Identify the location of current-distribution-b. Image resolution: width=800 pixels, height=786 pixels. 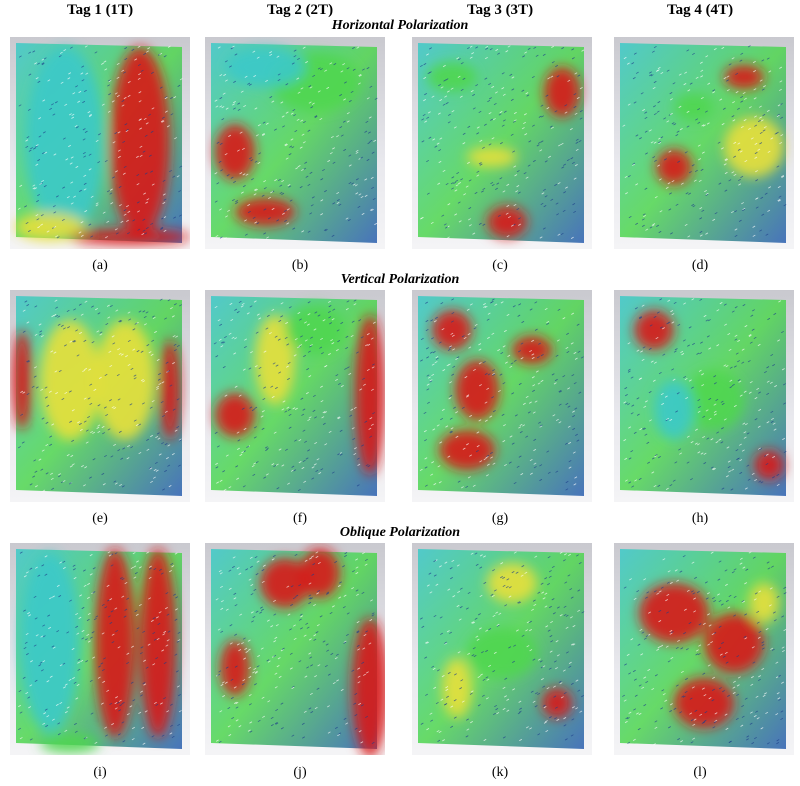
(294, 143).